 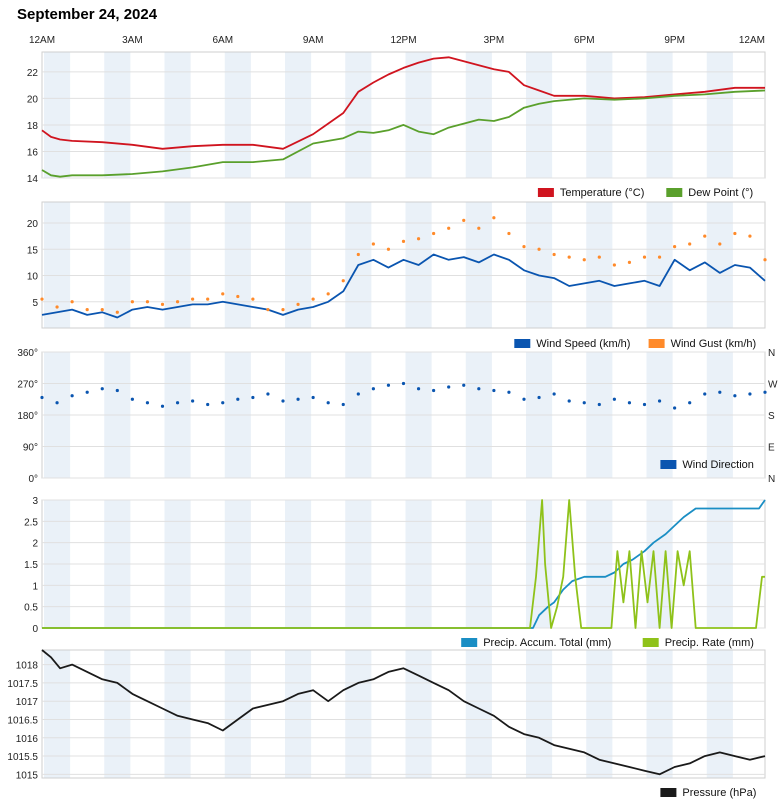 I want to click on time-axis-label: 12PM, so click(x=403, y=40).